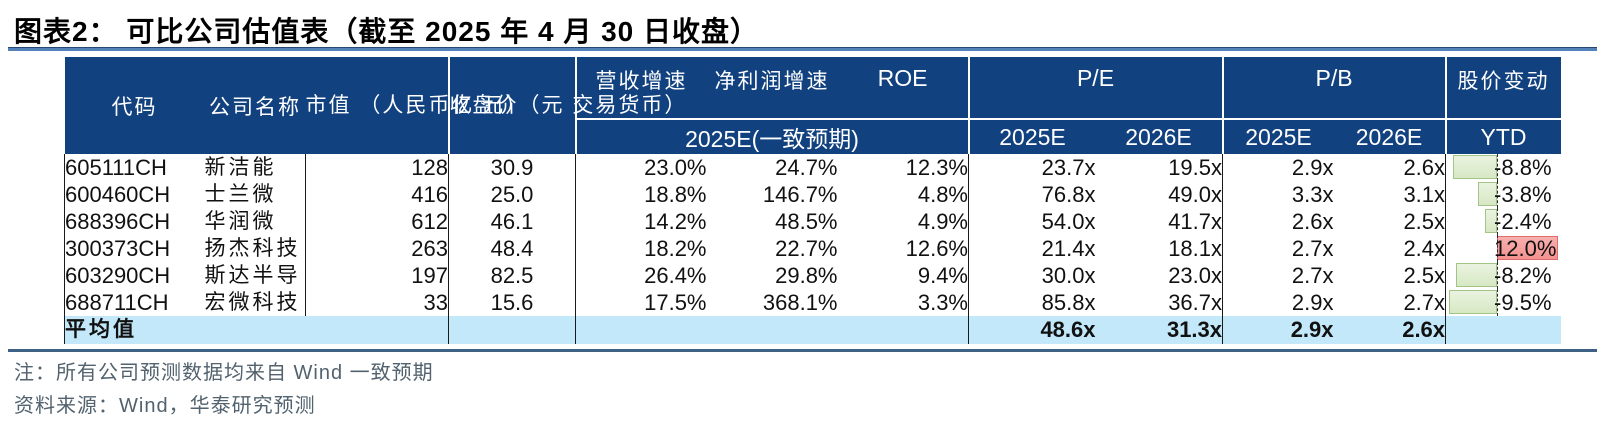 The height and width of the screenshot is (426, 1611). I want to click on cell-ytd: -9.5%, so click(1503, 302).